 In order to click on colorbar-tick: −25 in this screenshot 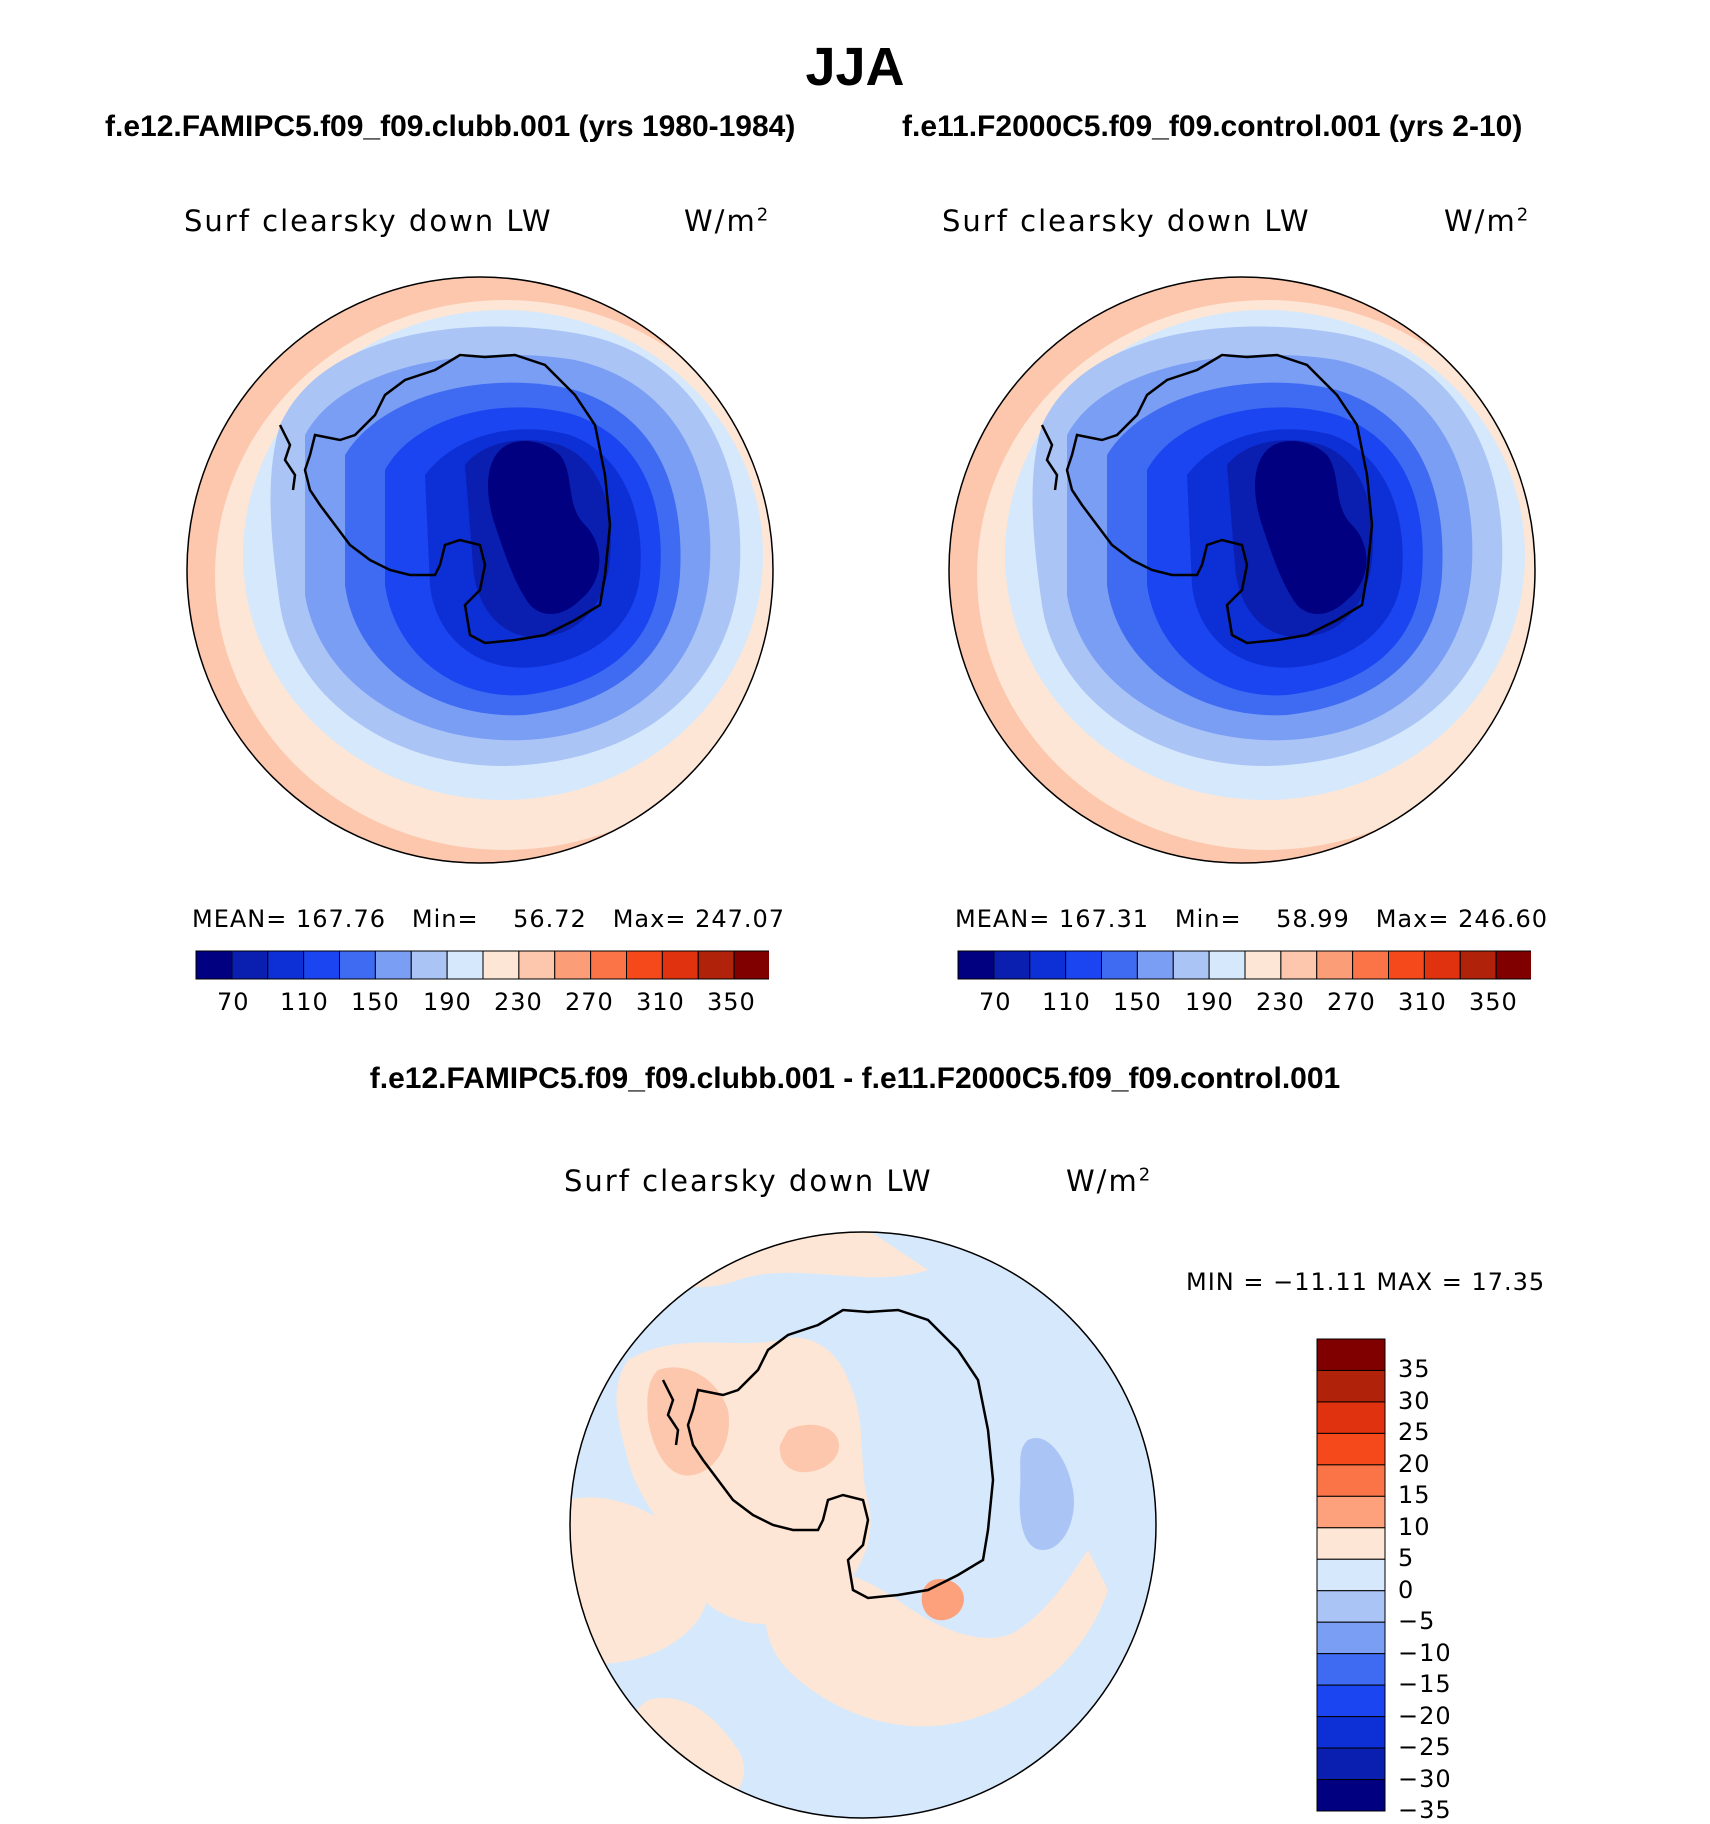, I will do `click(1425, 1747)`.